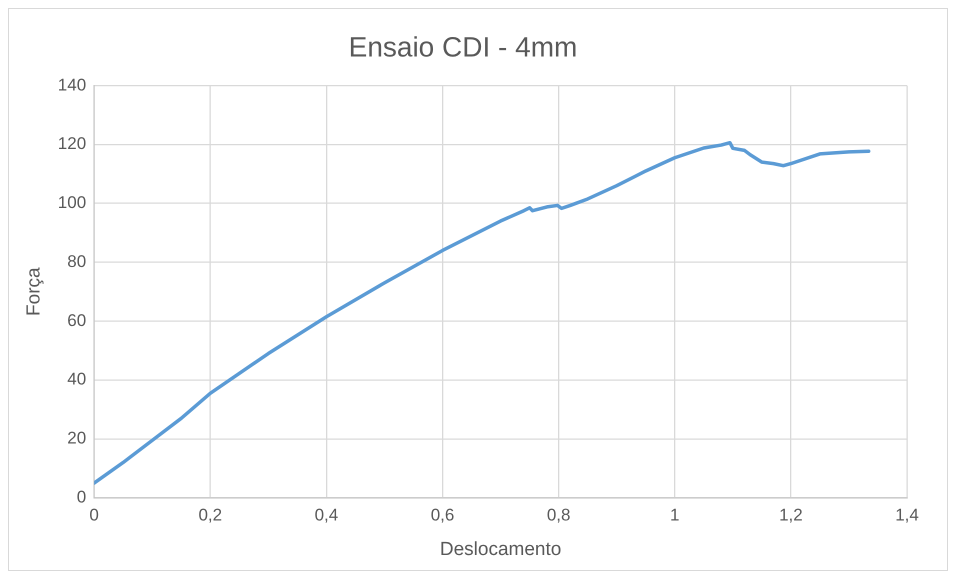 This screenshot has width=956, height=579. I want to click on x-tick-label: 0, so click(94, 515).